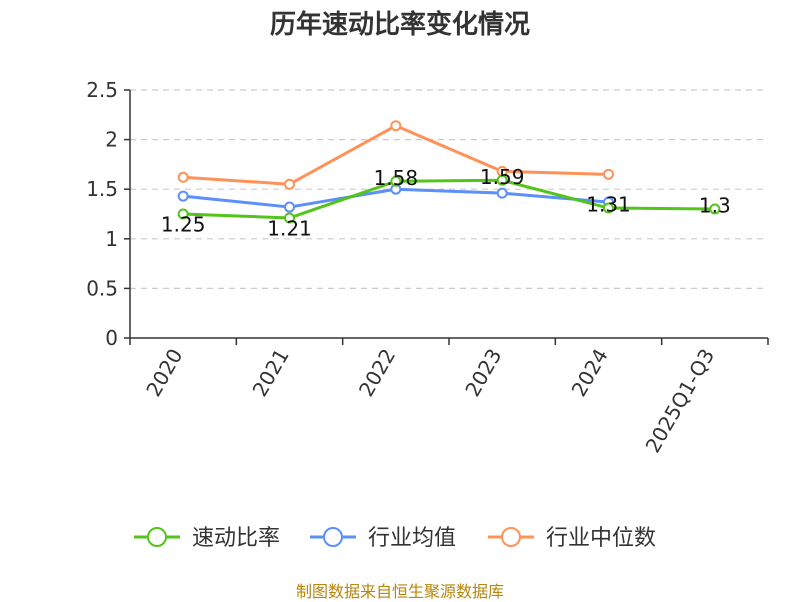 The image size is (800, 602). Describe the element at coordinates (412, 538) in the screenshot. I see `legend-label: 行业均值` at that location.